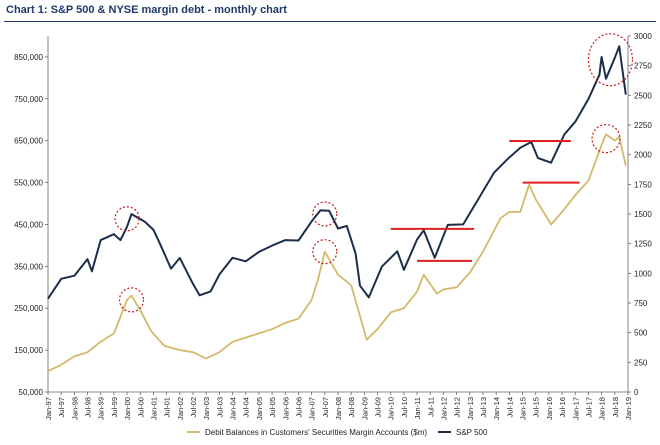 This screenshot has height=445, width=660. Describe the element at coordinates (28, 224) in the screenshot. I see `left-tick-label: 450,000` at that location.